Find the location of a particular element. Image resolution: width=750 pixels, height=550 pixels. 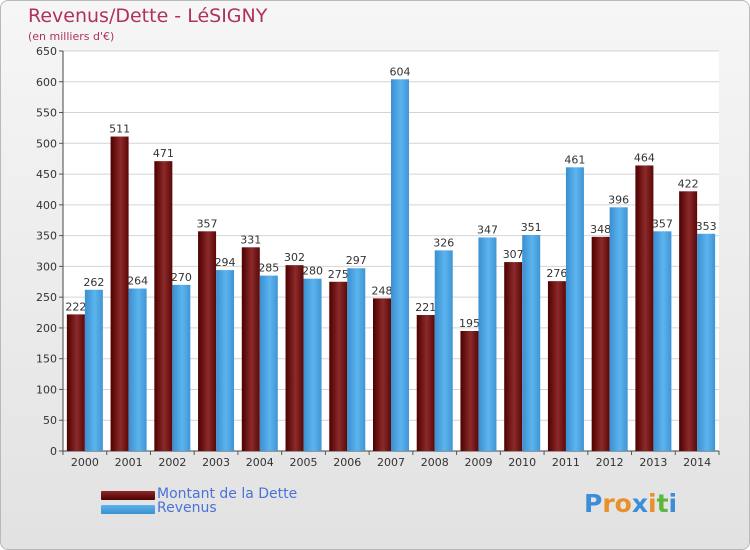

data-label: 464 is located at coordinates (644, 157).